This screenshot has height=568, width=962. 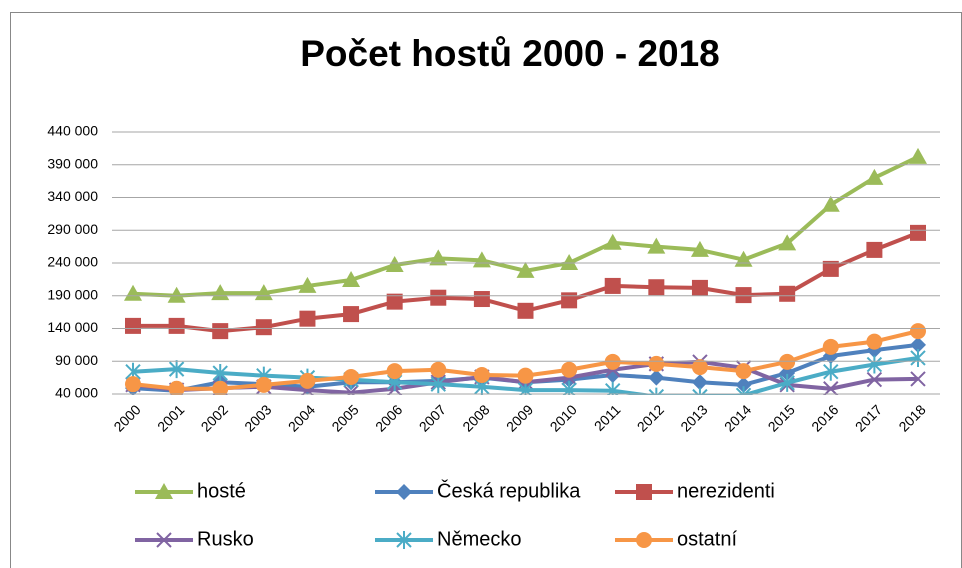 I want to click on legend-label: ostatní, so click(x=707, y=539).